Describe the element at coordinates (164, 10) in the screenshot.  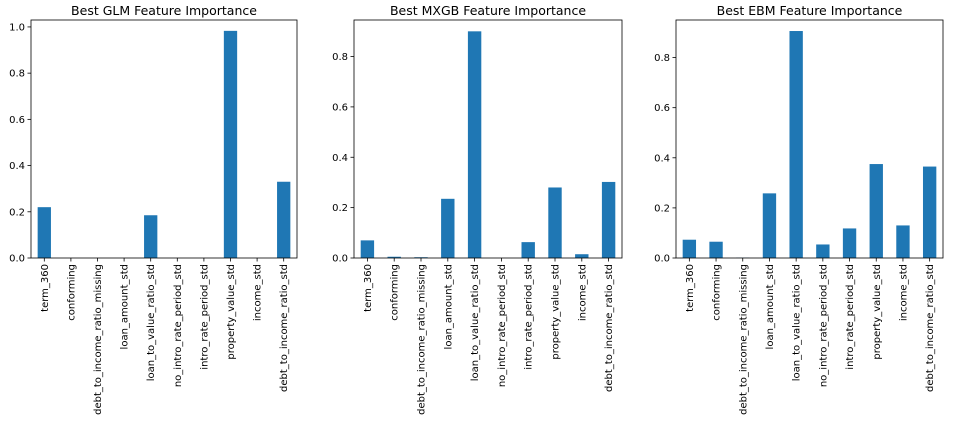
I see `chart-title: Best GLM Feature Importance` at that location.